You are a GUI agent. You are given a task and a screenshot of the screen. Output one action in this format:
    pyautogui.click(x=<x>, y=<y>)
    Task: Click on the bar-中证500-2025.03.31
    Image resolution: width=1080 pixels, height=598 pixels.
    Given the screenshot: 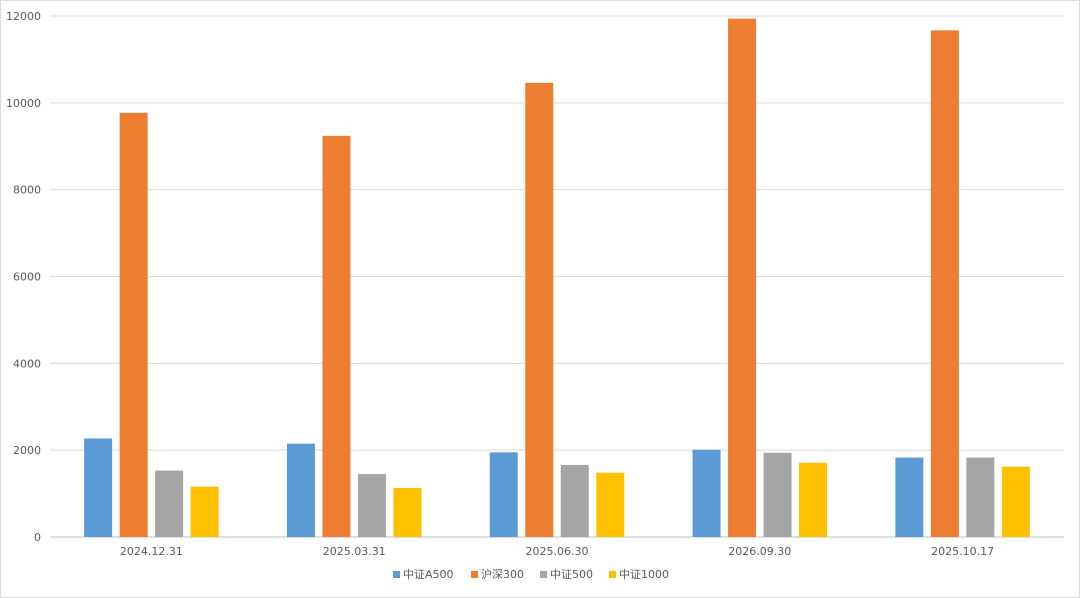 What is the action you would take?
    pyautogui.click(x=371, y=505)
    